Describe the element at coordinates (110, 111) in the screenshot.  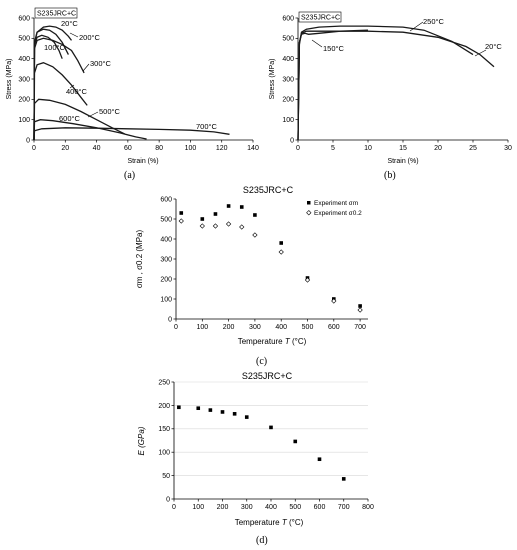
I see `label-500C: 500°C` at that location.